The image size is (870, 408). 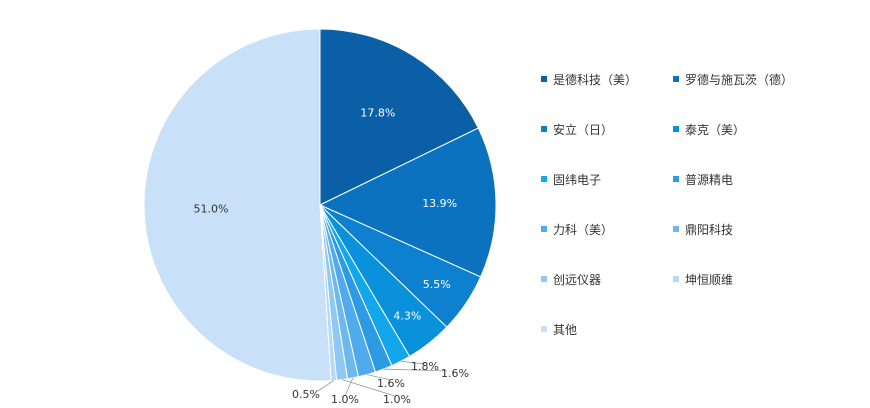 What do you see at coordinates (607, 329) in the screenshot?
I see `legend-item: 其他` at bounding box center [607, 329].